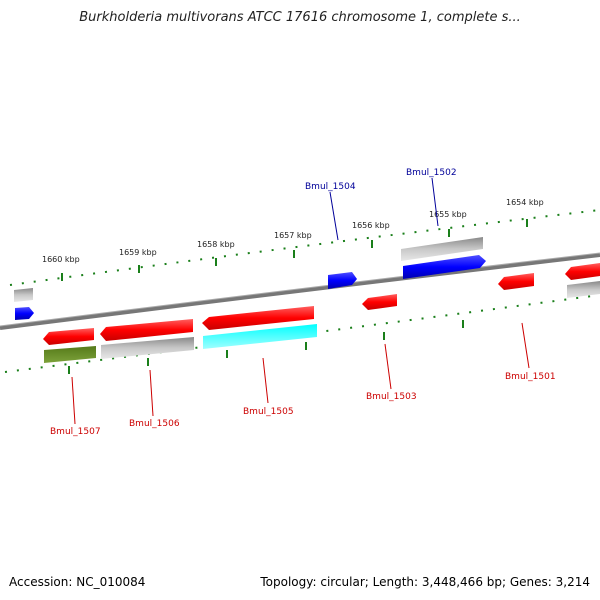 The width and height of the screenshot is (600, 600). What do you see at coordinates (293, 235) in the screenshot?
I see `kbp-label-1657: 1657 kbp` at bounding box center [293, 235].